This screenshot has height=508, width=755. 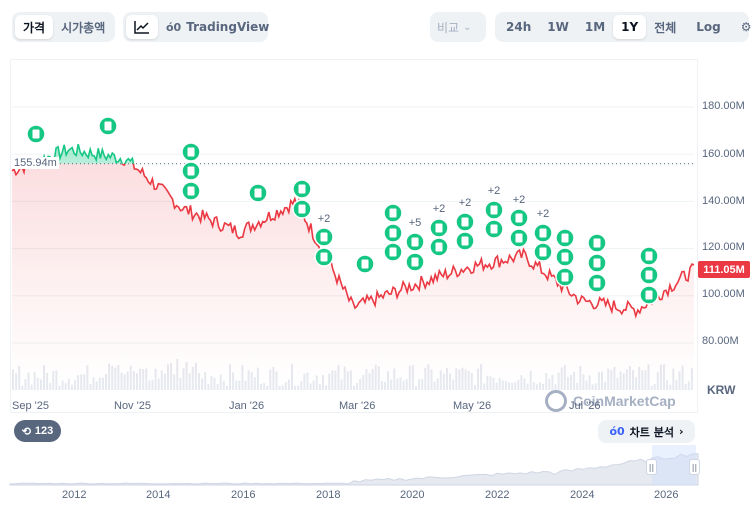 I want to click on range-navigator, so click(x=354, y=465).